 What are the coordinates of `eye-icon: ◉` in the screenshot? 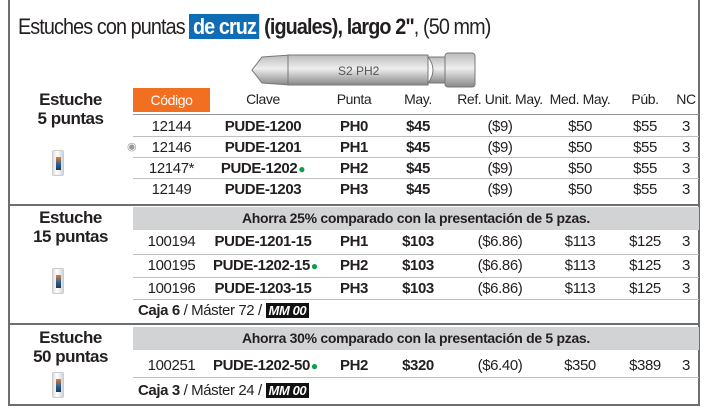 It's located at (132, 147).